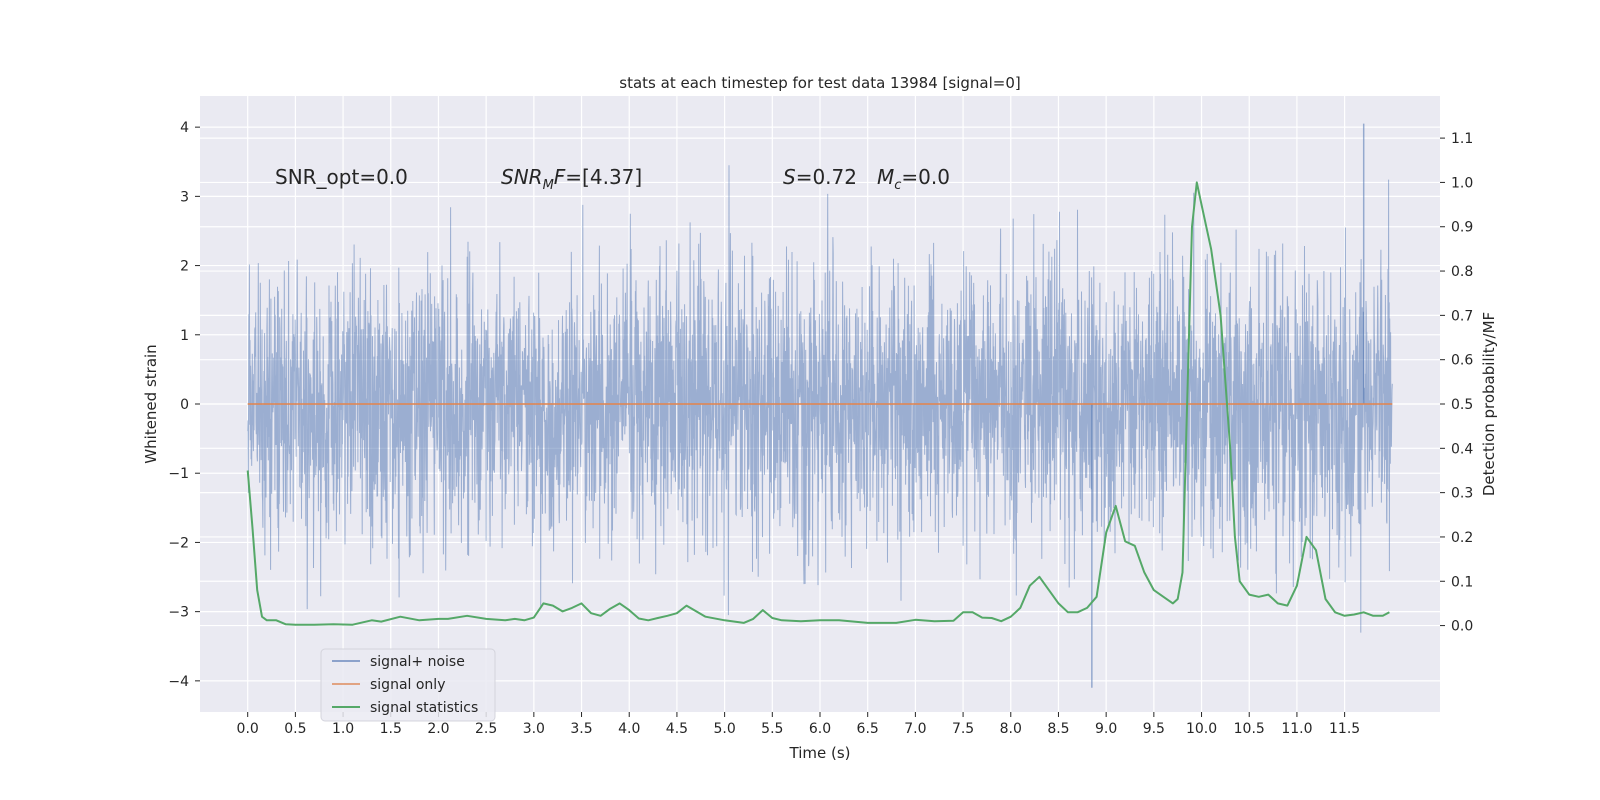 The width and height of the screenshot is (1600, 800). I want to click on annotation-snr-mf-value: =[4.37], so click(603, 177).